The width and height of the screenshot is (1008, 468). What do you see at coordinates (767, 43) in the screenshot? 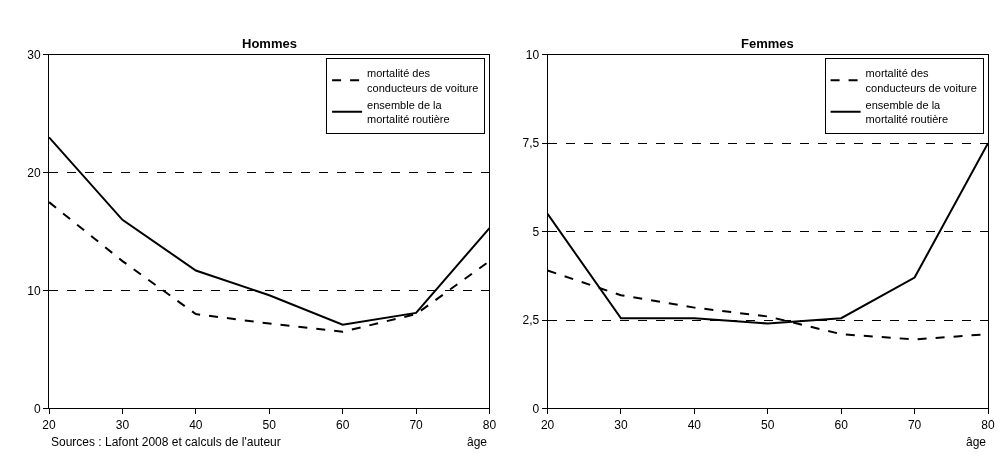
I see `chart-title: Femmes` at bounding box center [767, 43].